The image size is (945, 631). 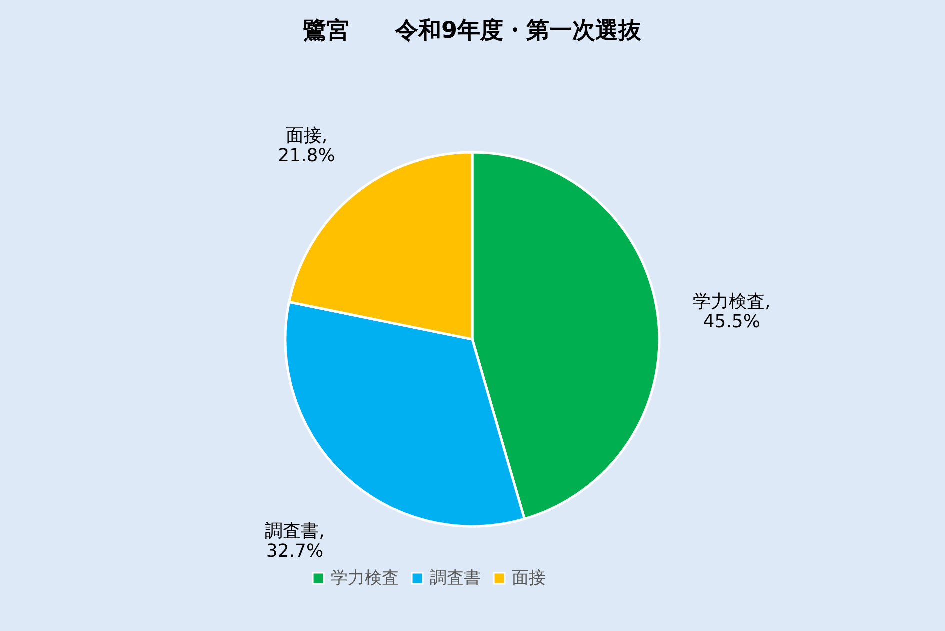 What do you see at coordinates (365, 578) in the screenshot?
I see `legend-label: 学力検査` at bounding box center [365, 578].